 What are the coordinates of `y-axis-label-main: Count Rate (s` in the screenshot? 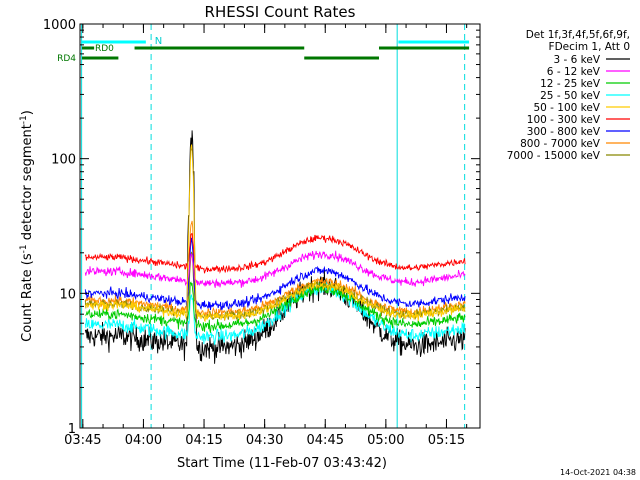 It's located at (27, 297).